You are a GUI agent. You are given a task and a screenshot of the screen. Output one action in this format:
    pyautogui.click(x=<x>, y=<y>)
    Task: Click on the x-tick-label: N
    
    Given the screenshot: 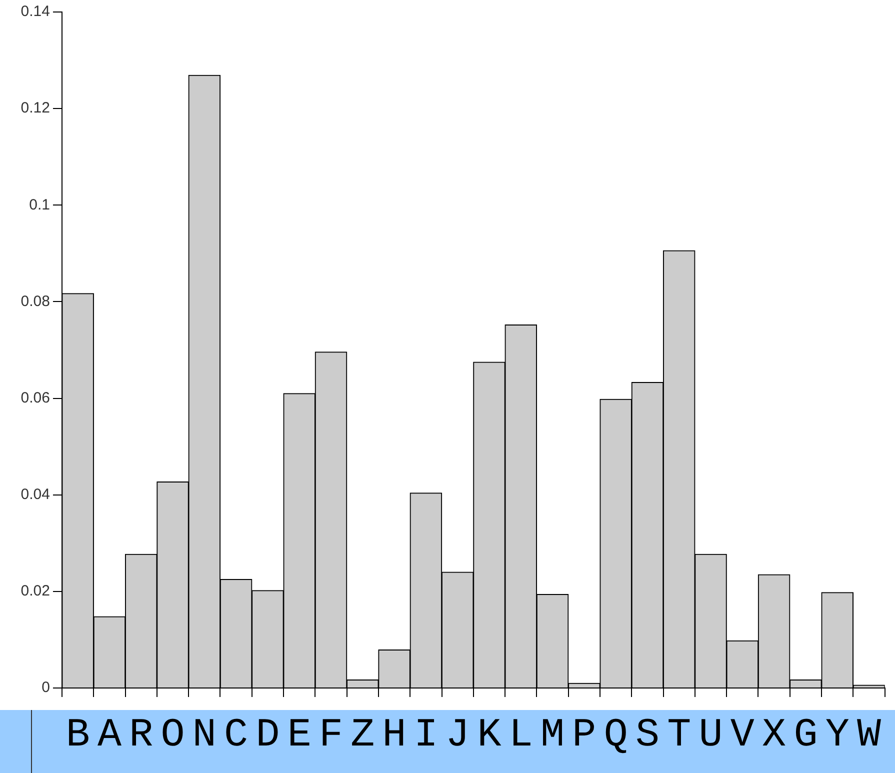 What is the action you would take?
    pyautogui.click(x=204, y=736)
    